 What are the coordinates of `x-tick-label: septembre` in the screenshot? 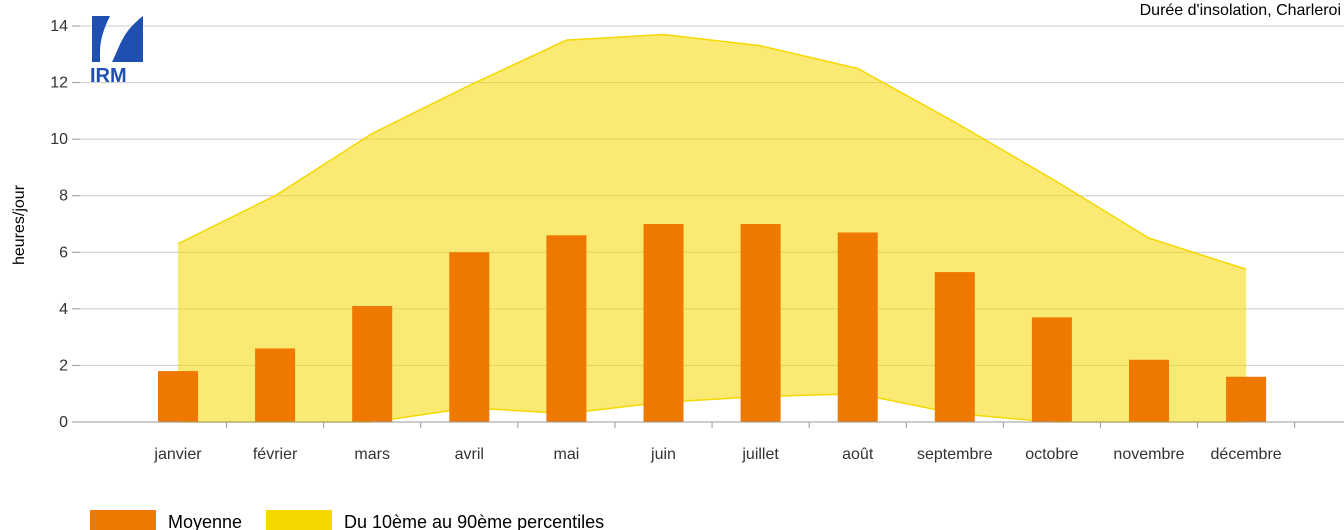 It's located at (955, 454).